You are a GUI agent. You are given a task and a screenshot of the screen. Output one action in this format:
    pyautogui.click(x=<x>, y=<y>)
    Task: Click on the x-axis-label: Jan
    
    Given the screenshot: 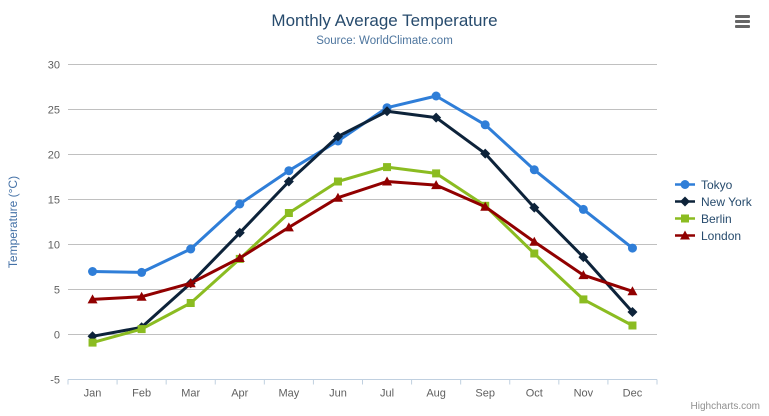 What is the action you would take?
    pyautogui.click(x=93, y=394)
    